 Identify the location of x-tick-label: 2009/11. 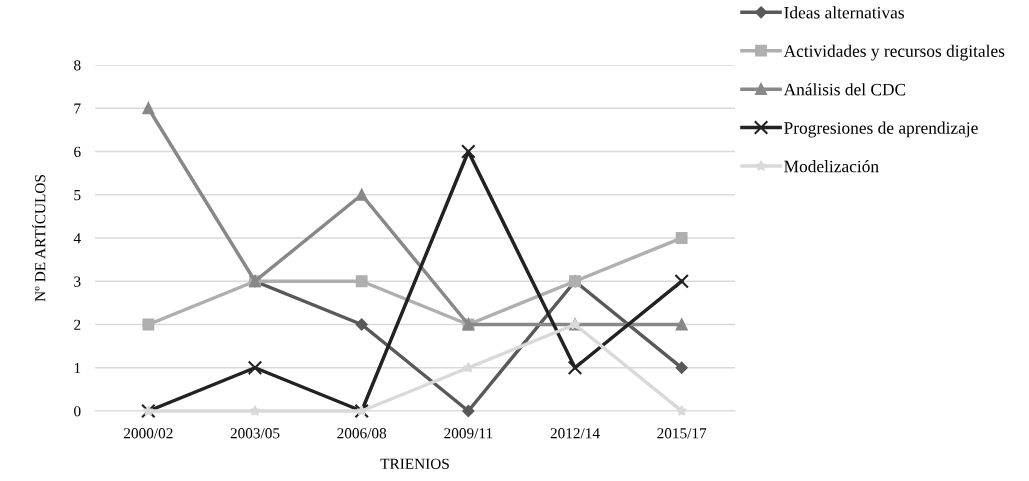
(468, 433).